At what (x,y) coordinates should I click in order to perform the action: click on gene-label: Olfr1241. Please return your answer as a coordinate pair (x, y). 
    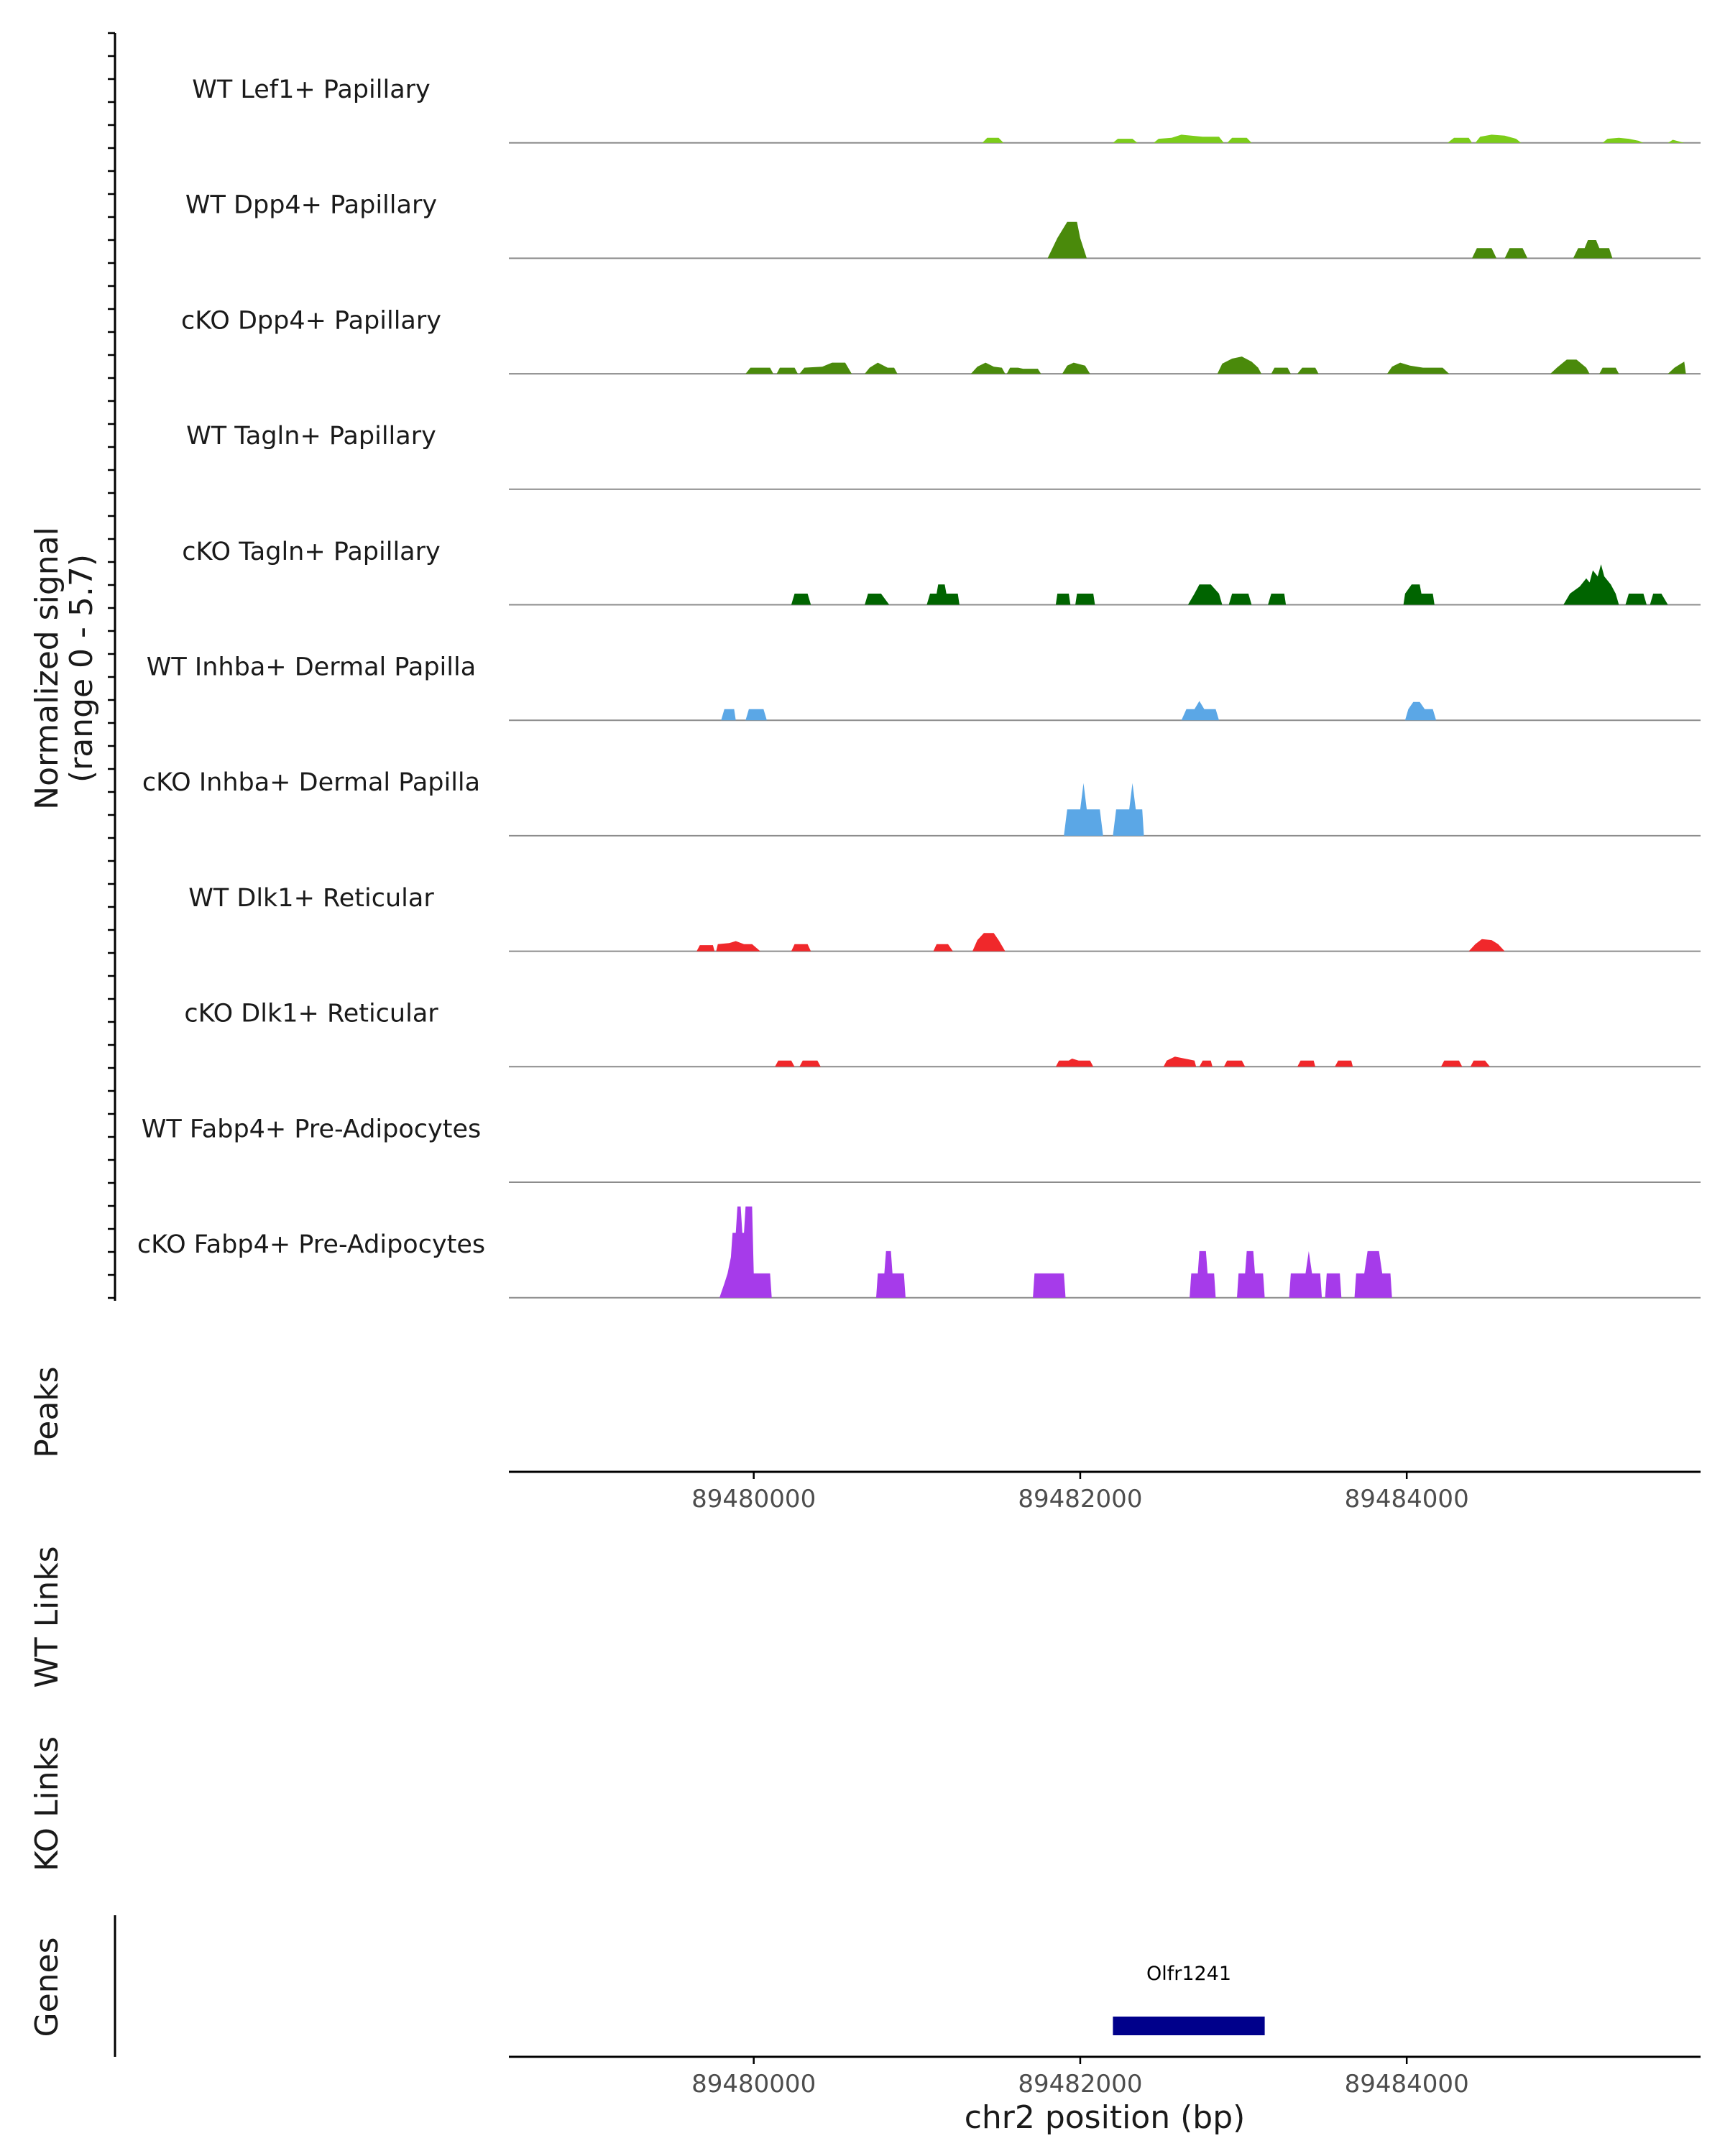
    Looking at the image, I should click on (1188, 1974).